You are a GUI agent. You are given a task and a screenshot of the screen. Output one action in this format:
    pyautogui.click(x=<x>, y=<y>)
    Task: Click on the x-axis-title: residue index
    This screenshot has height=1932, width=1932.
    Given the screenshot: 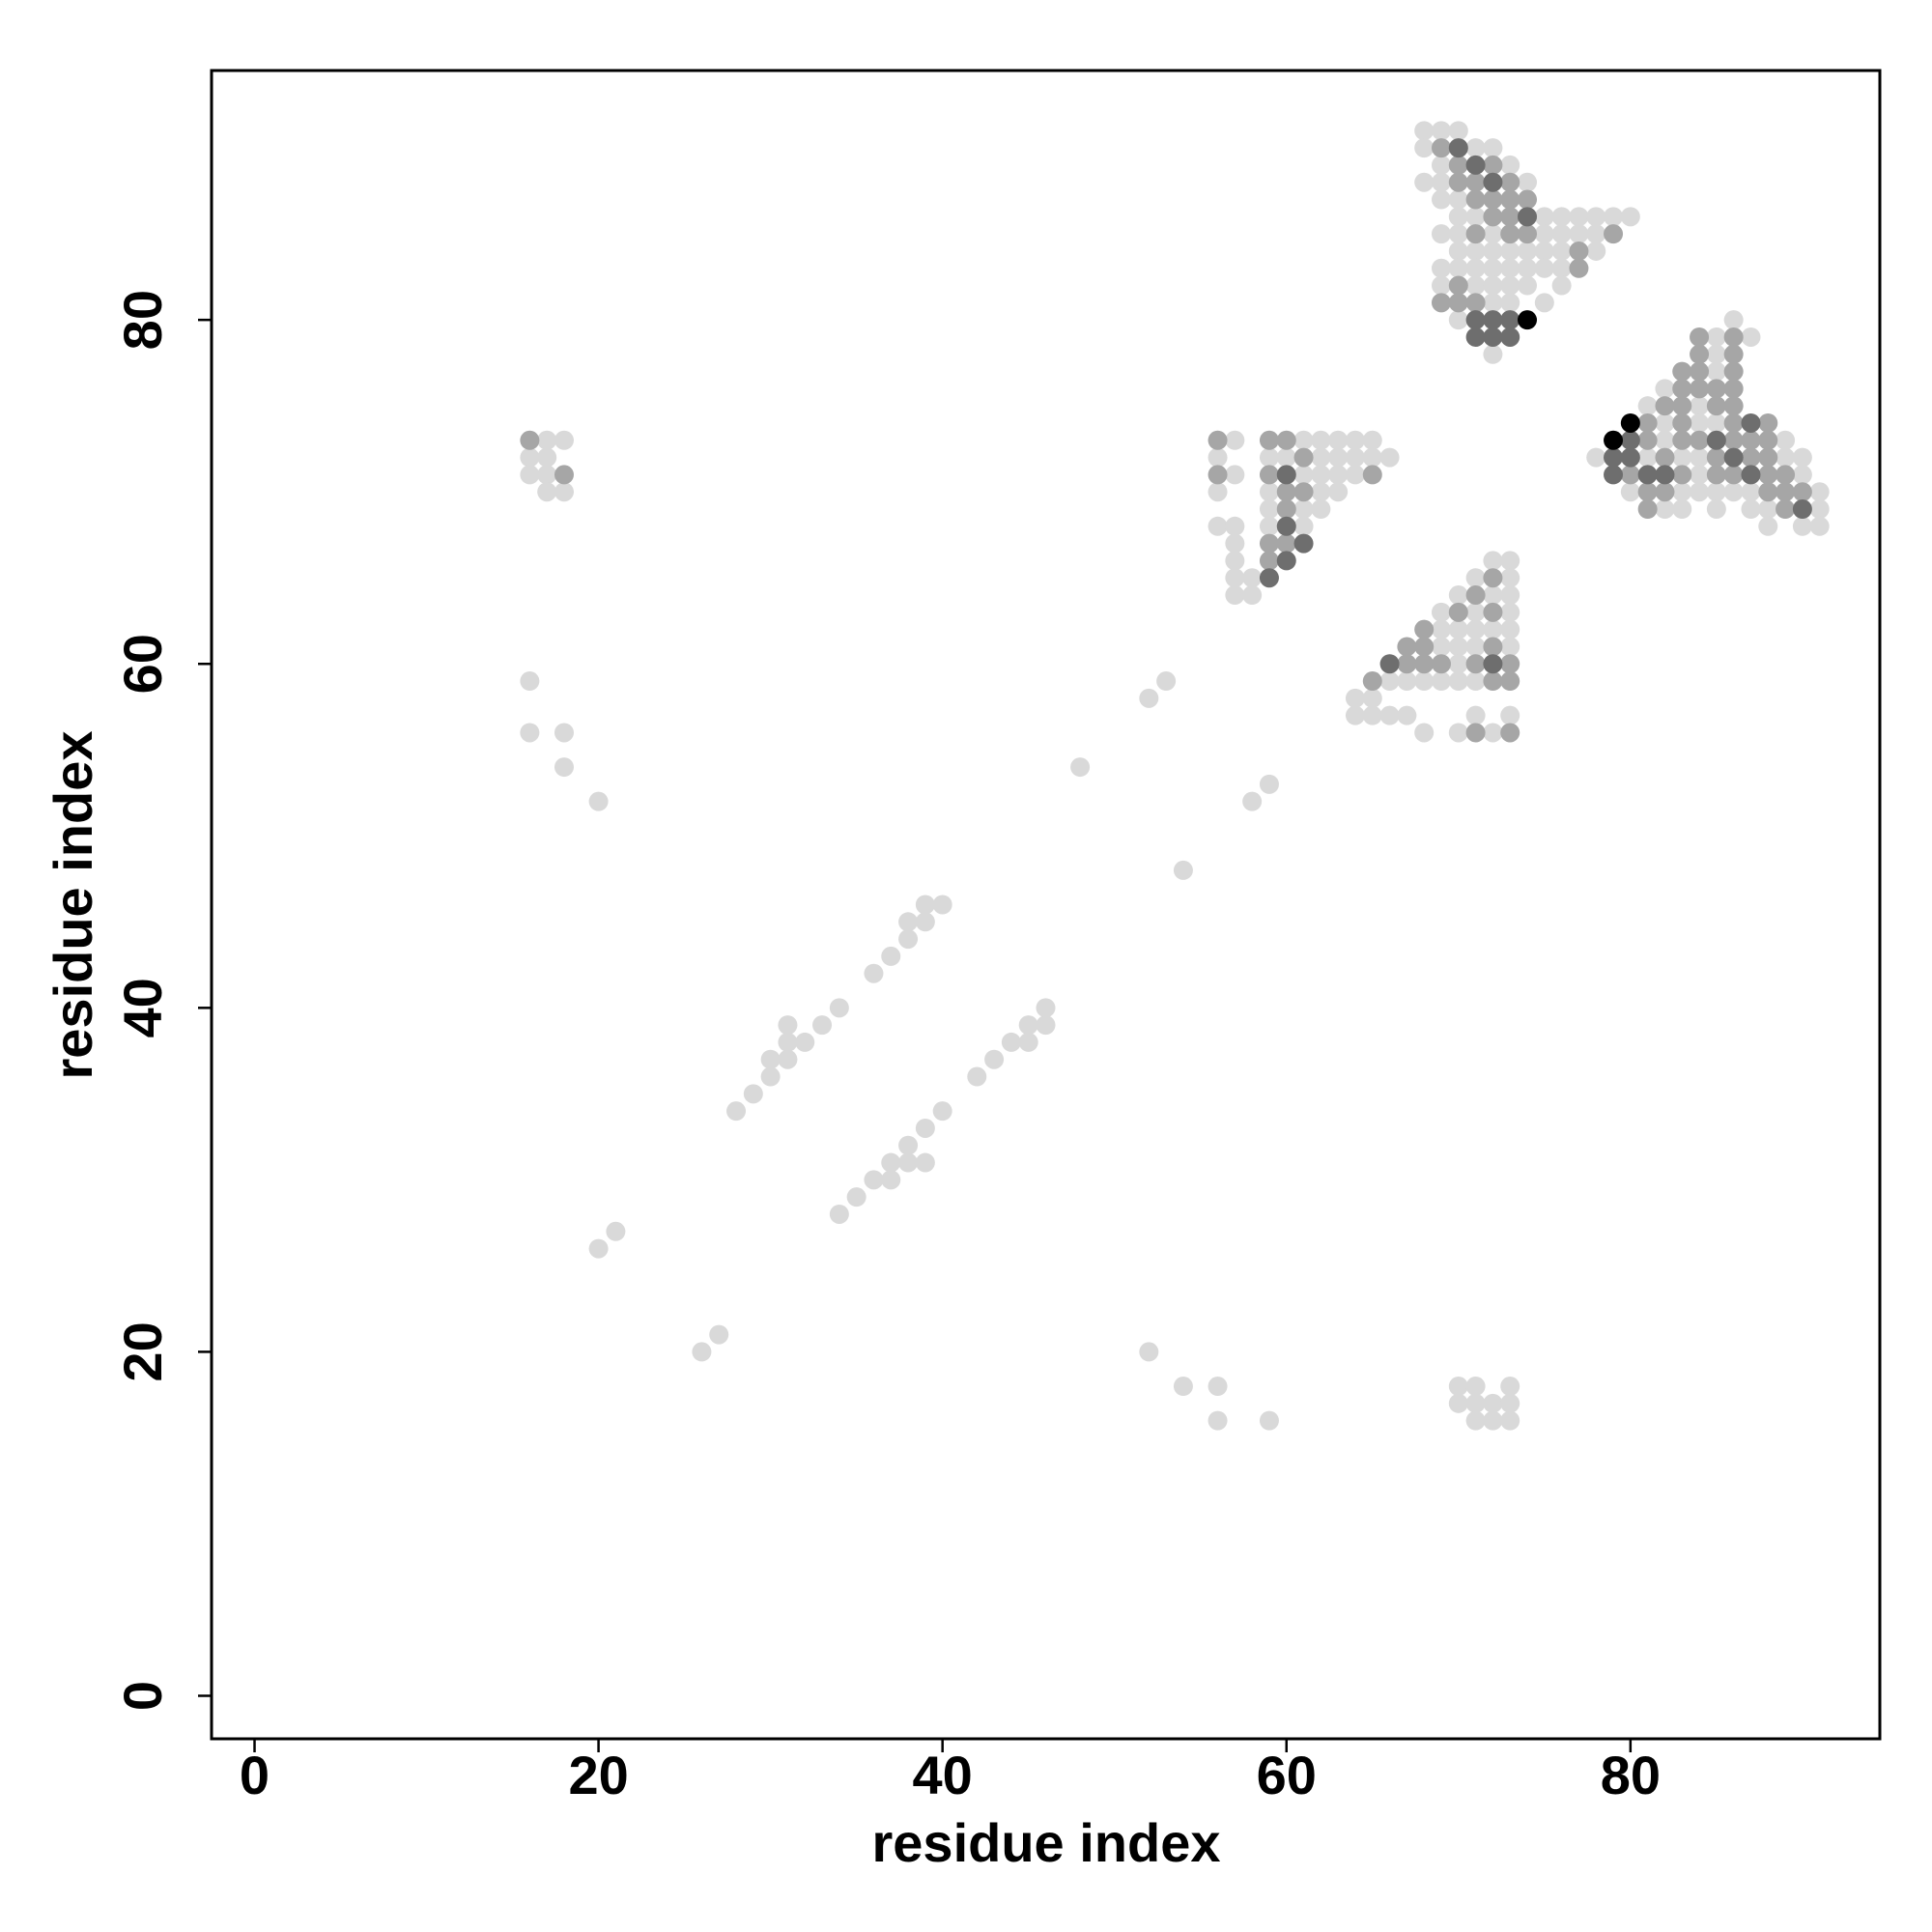 What is the action you would take?
    pyautogui.click(x=1045, y=1842)
    